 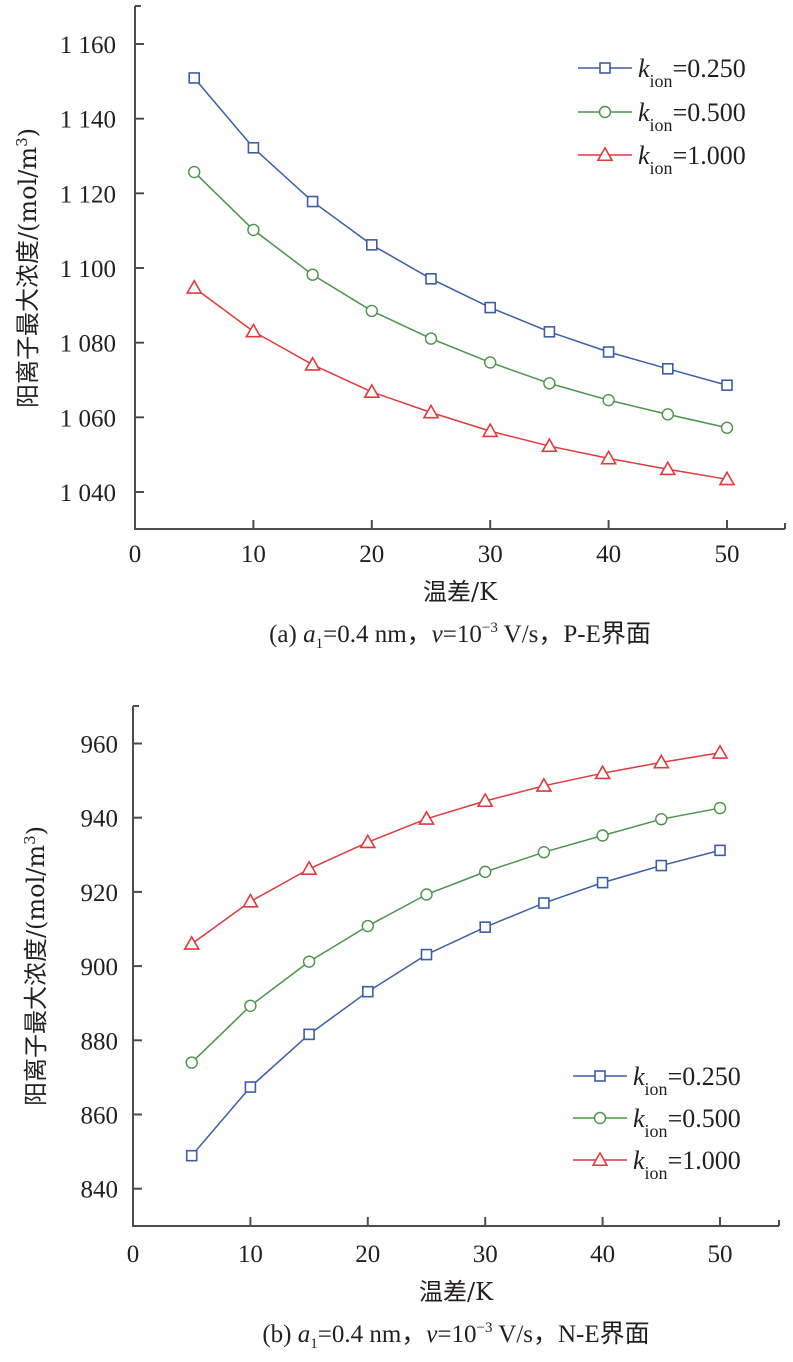 What do you see at coordinates (687, 1164) in the screenshot?
I see `legend-label: kion=1.000` at bounding box center [687, 1164].